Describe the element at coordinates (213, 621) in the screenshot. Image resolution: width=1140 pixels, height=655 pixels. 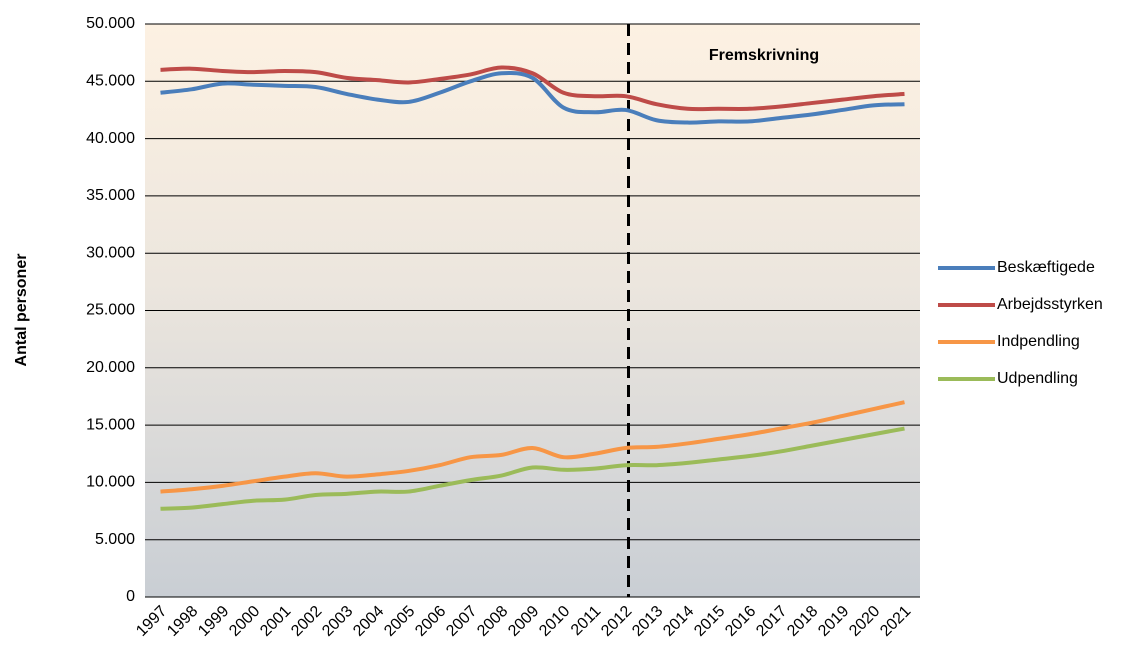
I see `x-tick-label: 1999` at that location.